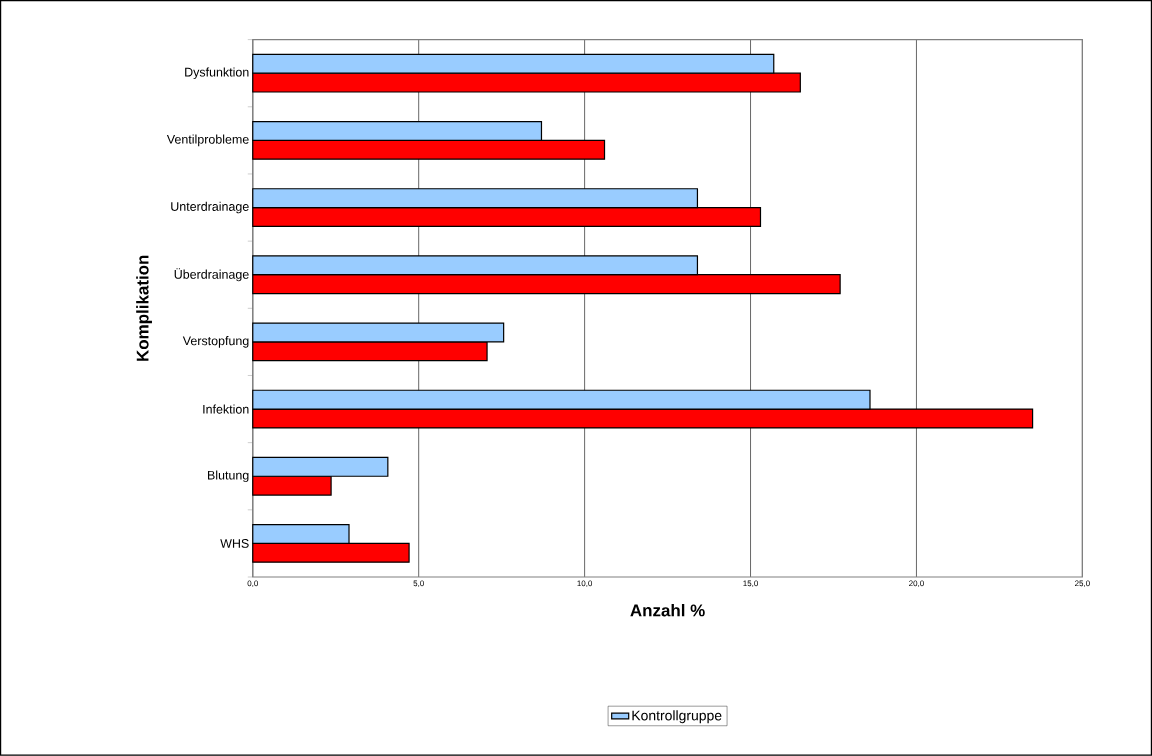  What do you see at coordinates (677, 717) in the screenshot?
I see `legend-label: Kontrollgruppe` at bounding box center [677, 717].